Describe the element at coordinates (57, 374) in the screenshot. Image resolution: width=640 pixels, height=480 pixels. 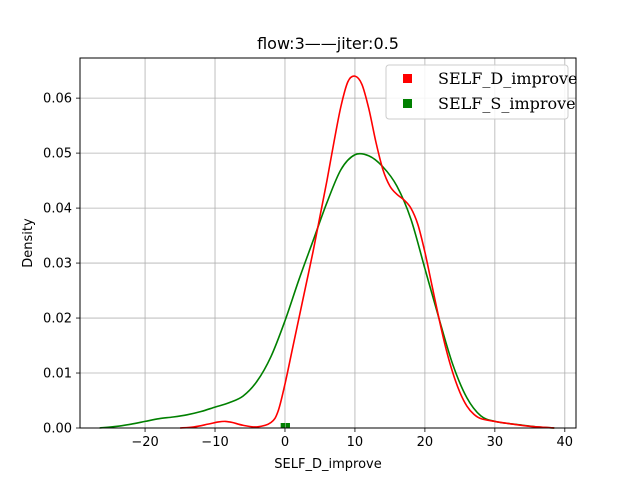
I see `y-tick-label: 0.01` at that location.